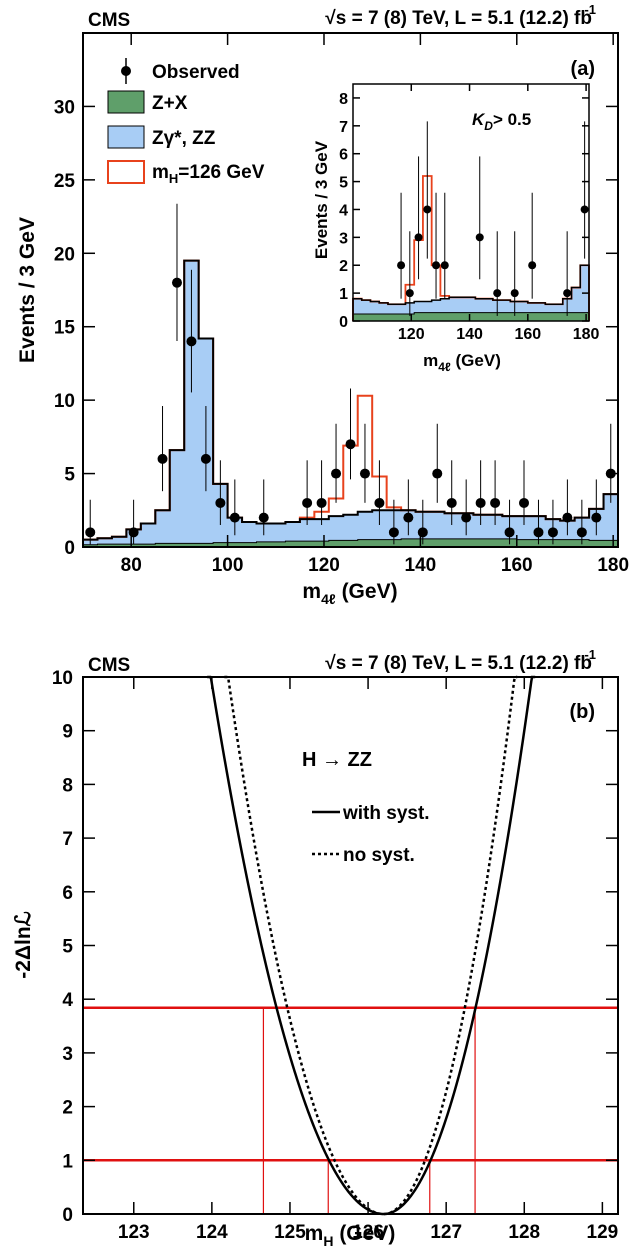  What do you see at coordinates (67, 785) in the screenshot?
I see `y-tick-label: 8` at bounding box center [67, 785].